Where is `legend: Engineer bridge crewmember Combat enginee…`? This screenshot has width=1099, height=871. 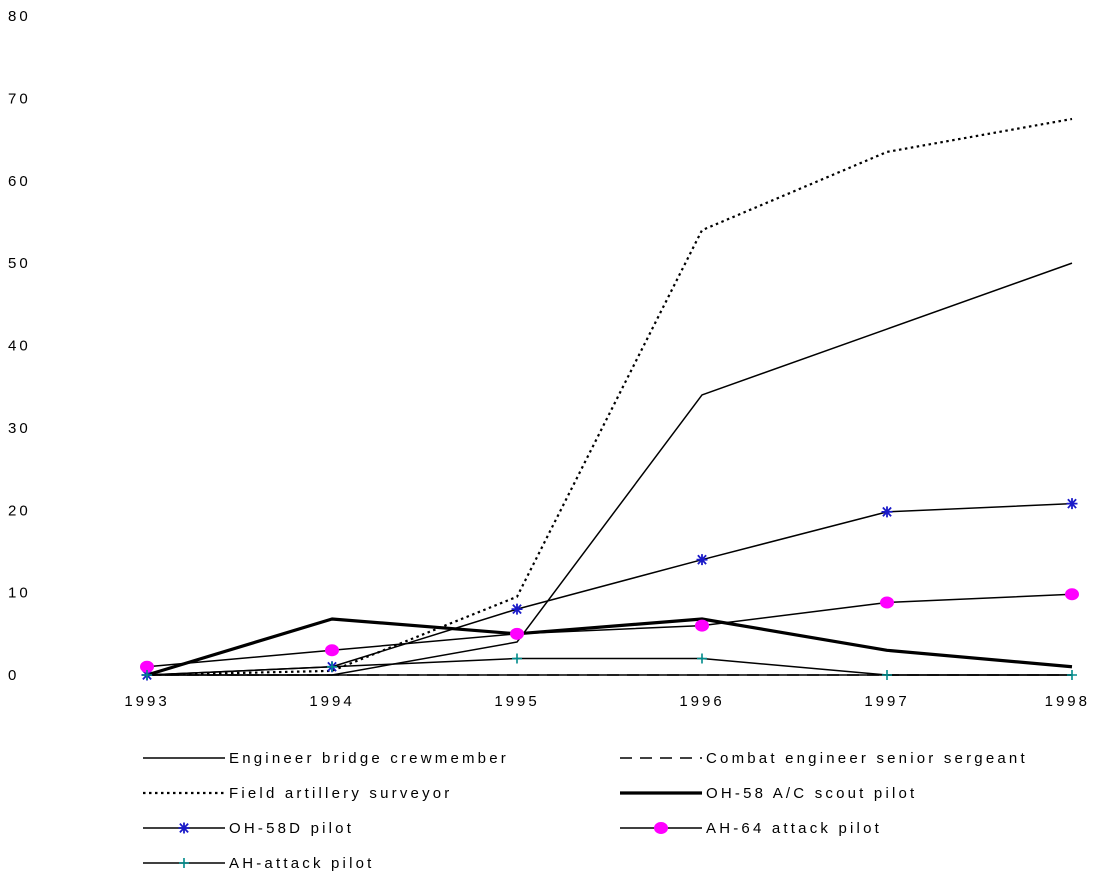 legend: Engineer bridge crewmember Combat enginee… is located at coordinates (585, 810).